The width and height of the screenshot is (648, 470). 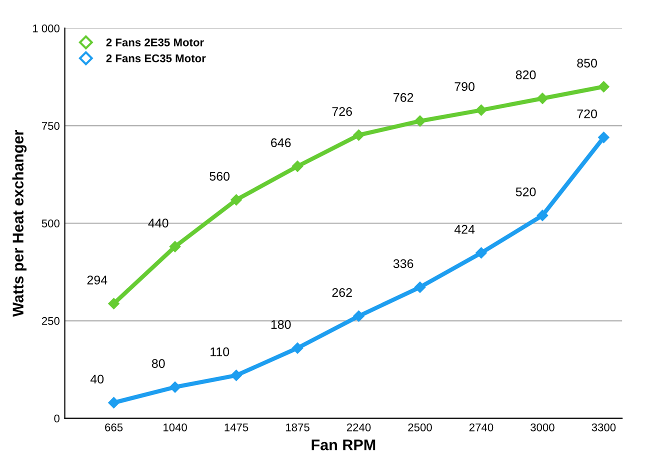 I want to click on data-label: 520, so click(x=526, y=191).